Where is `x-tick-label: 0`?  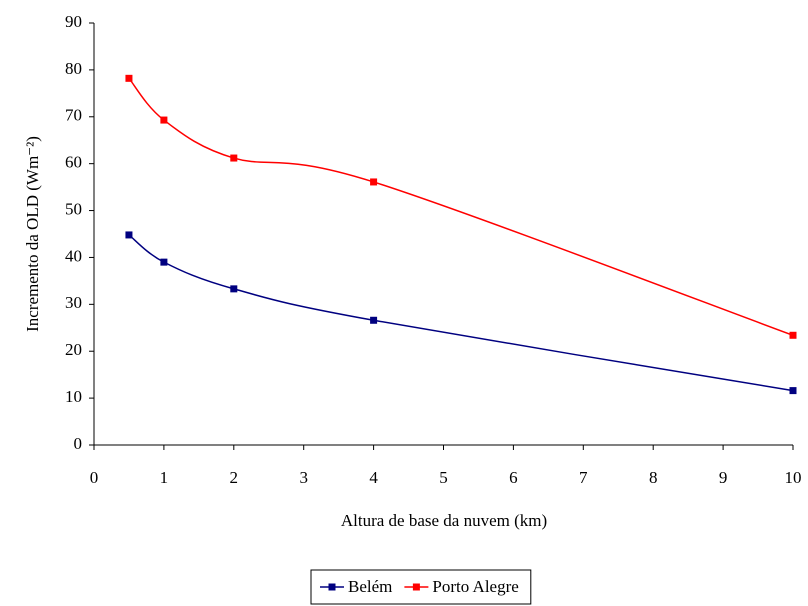 x-tick-label: 0 is located at coordinates (94, 477).